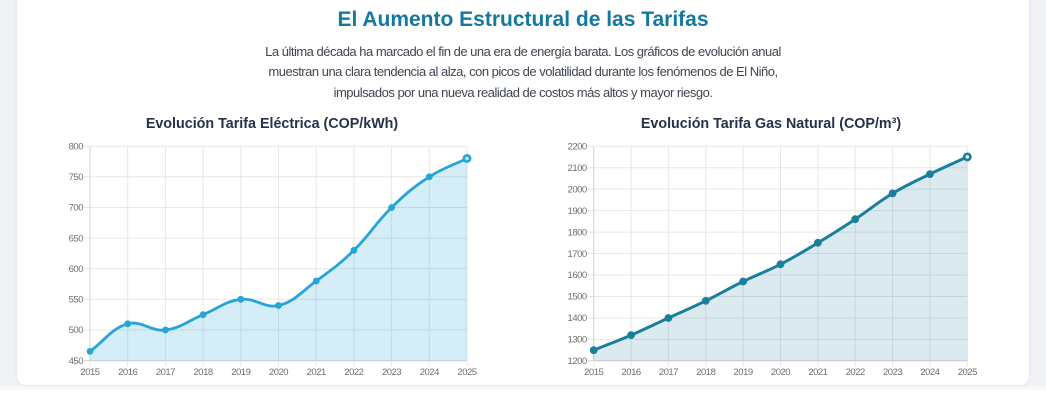 The width and height of the screenshot is (1046, 410). I want to click on svg-text: 1500, so click(577, 297).